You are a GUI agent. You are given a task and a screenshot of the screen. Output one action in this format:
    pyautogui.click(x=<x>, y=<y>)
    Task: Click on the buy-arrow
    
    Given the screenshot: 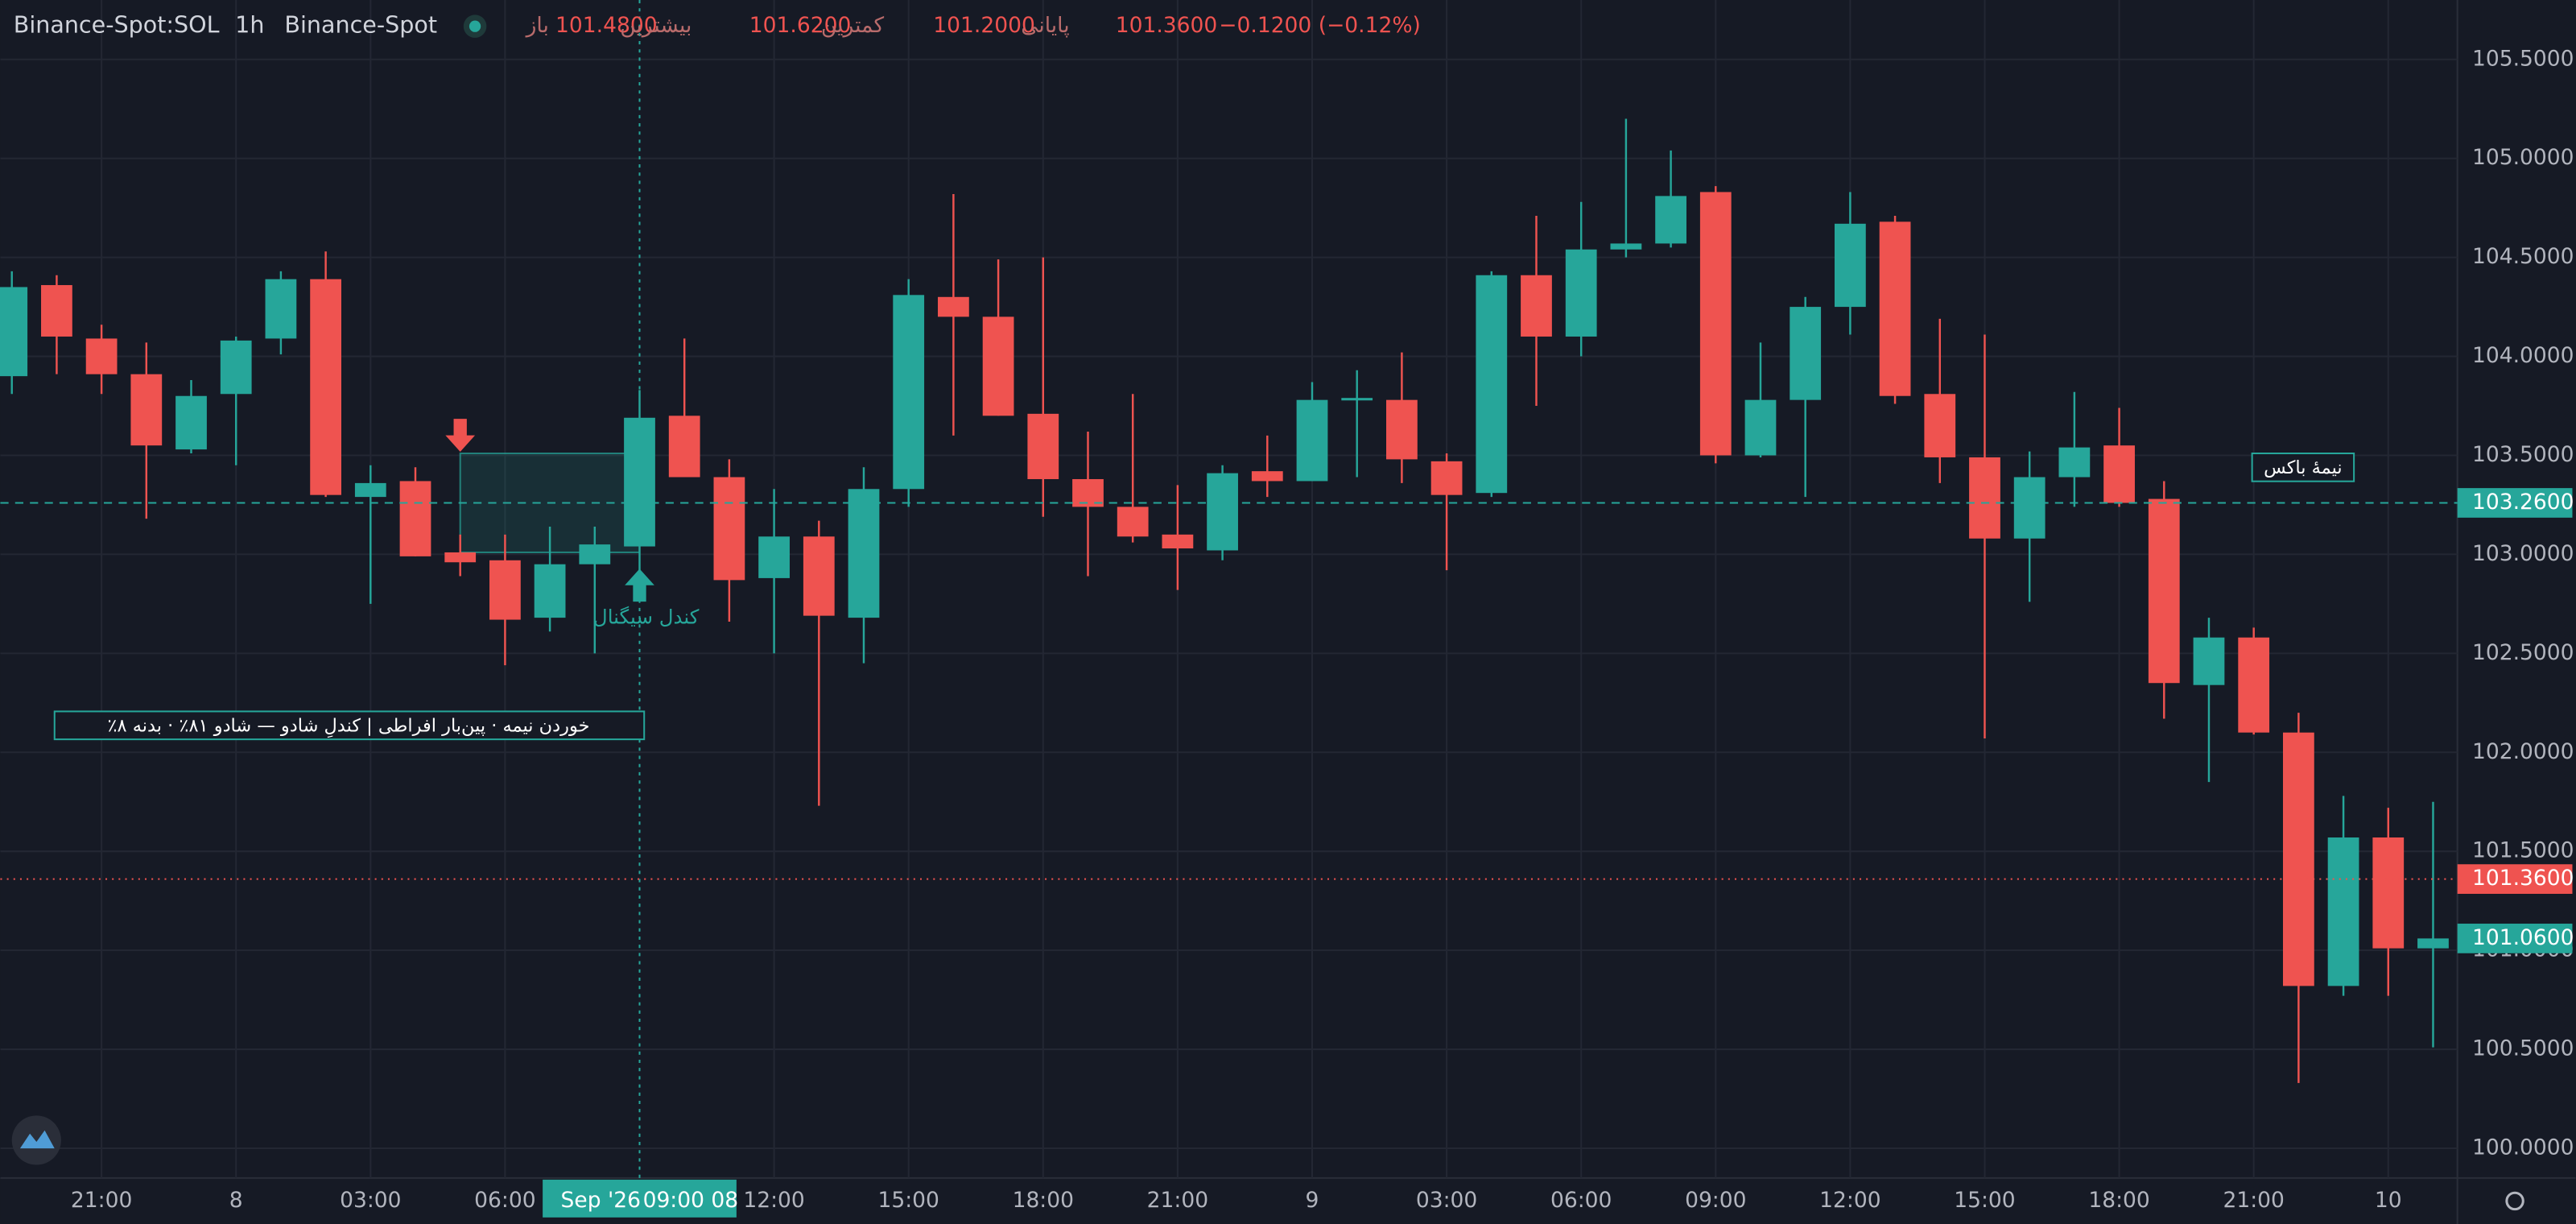 What is the action you would take?
    pyautogui.click(x=639, y=585)
    